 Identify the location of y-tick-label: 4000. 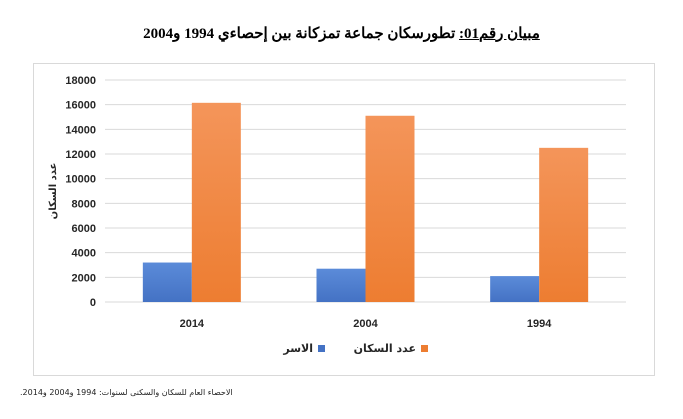
(84, 254).